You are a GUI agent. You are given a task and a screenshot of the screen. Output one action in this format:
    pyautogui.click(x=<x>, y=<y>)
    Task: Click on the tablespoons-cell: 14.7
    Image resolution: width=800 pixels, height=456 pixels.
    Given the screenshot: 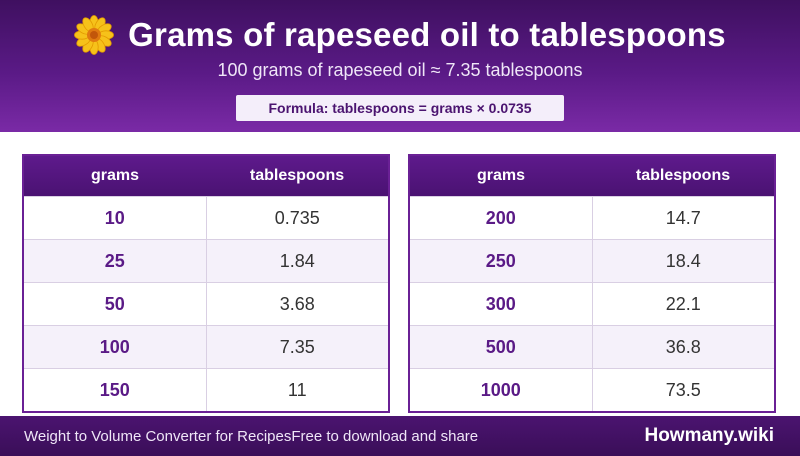 What is the action you would take?
    pyautogui.click(x=683, y=218)
    